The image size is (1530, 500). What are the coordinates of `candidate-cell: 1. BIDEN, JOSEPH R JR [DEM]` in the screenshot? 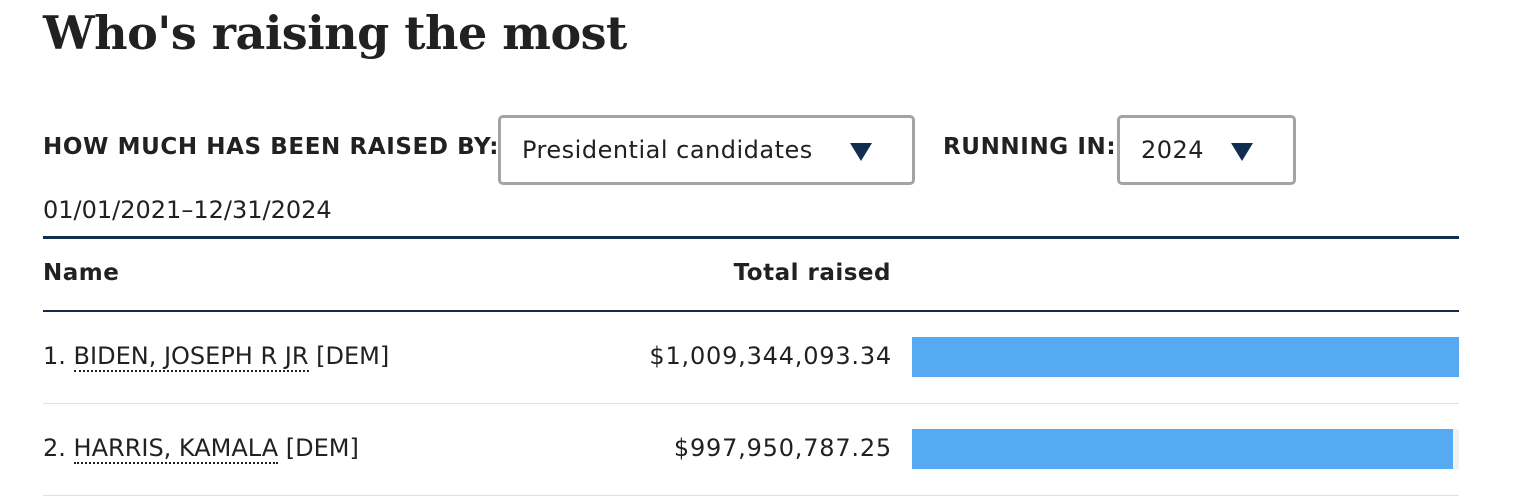 It's located at (216, 357).